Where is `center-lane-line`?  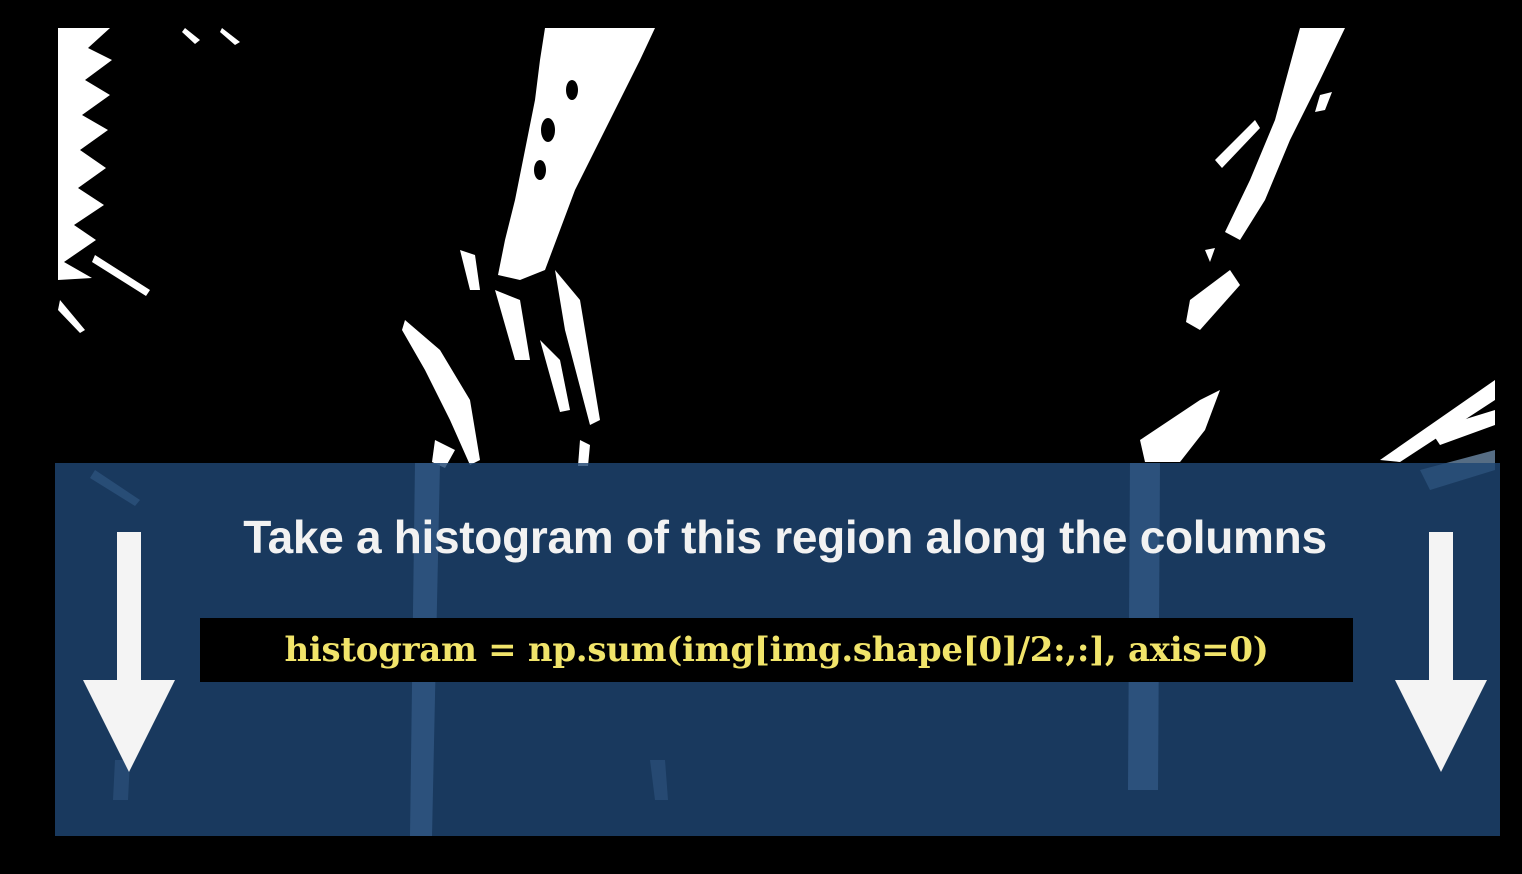
center-lane-line is located at coordinates (576, 154).